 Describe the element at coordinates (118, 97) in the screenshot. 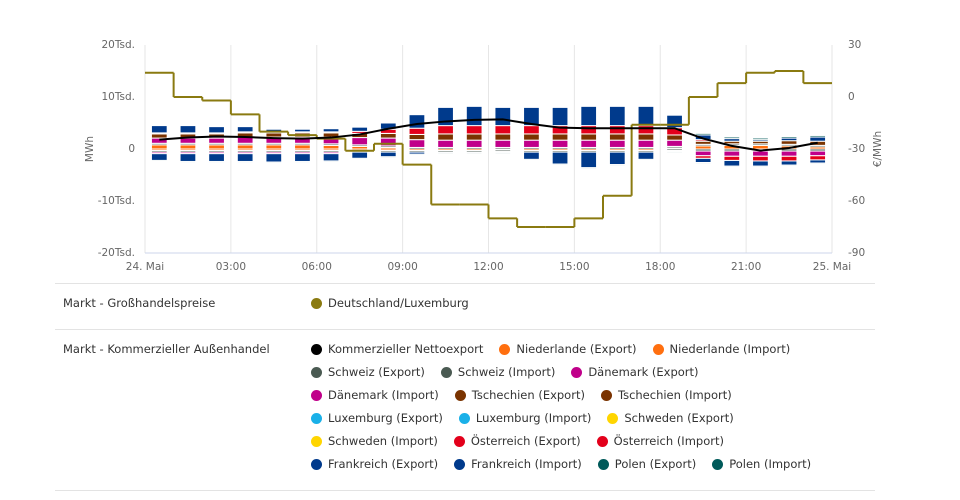

I see `y-tick-label: 10Tsd.` at that location.